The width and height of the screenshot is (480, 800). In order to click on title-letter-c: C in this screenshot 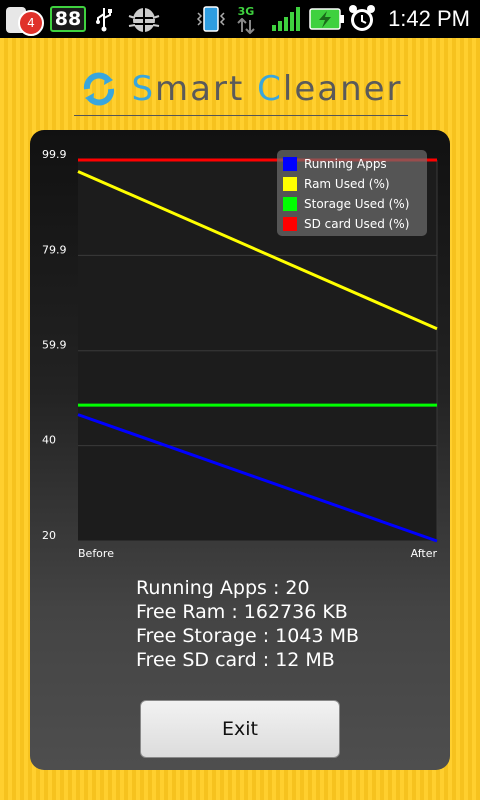, I will do `click(270, 88)`.